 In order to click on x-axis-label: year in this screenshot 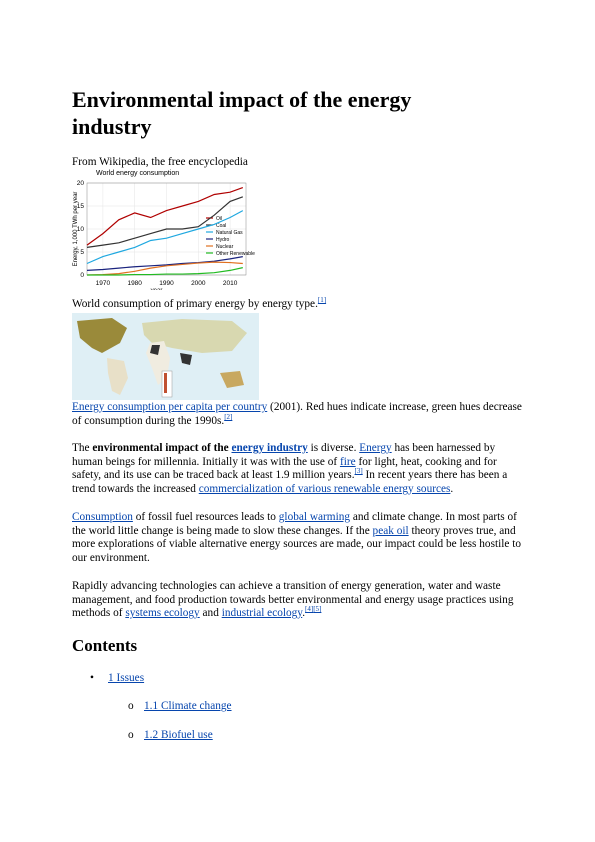, I will do `click(157, 289)`.